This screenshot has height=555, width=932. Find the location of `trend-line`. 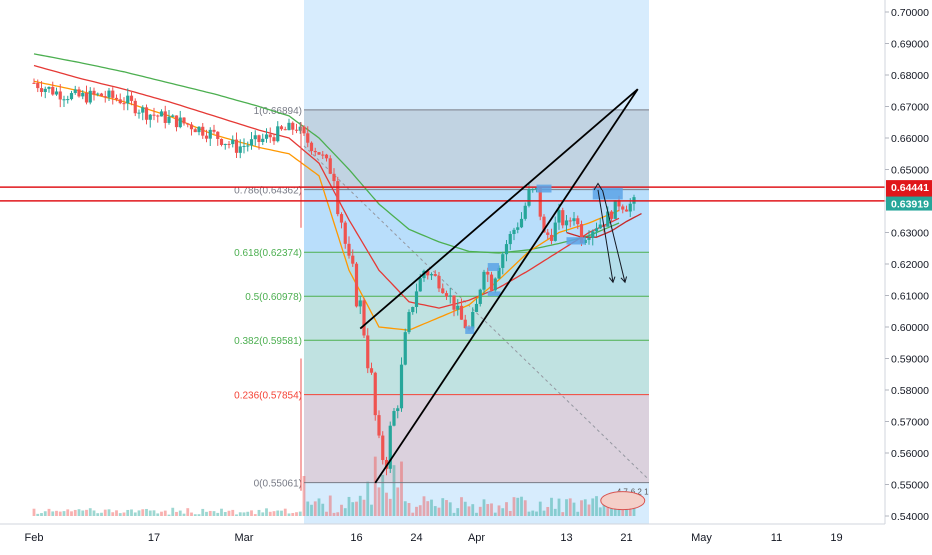

trend-line is located at coordinates (499, 209).